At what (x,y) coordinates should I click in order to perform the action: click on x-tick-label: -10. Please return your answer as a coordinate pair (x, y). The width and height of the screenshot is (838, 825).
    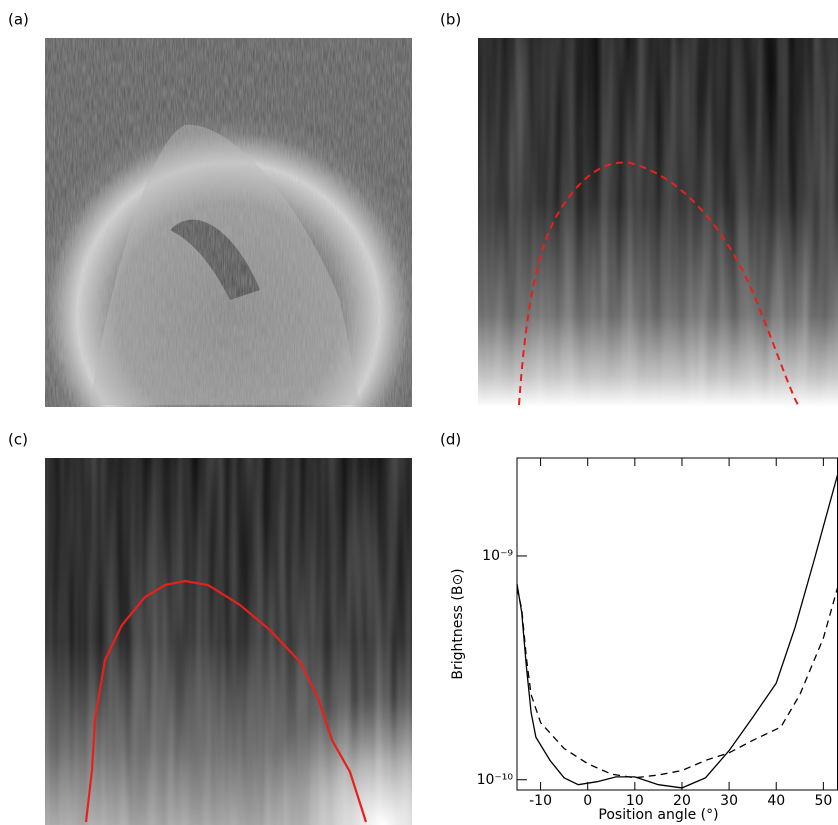
    Looking at the image, I should click on (540, 801).